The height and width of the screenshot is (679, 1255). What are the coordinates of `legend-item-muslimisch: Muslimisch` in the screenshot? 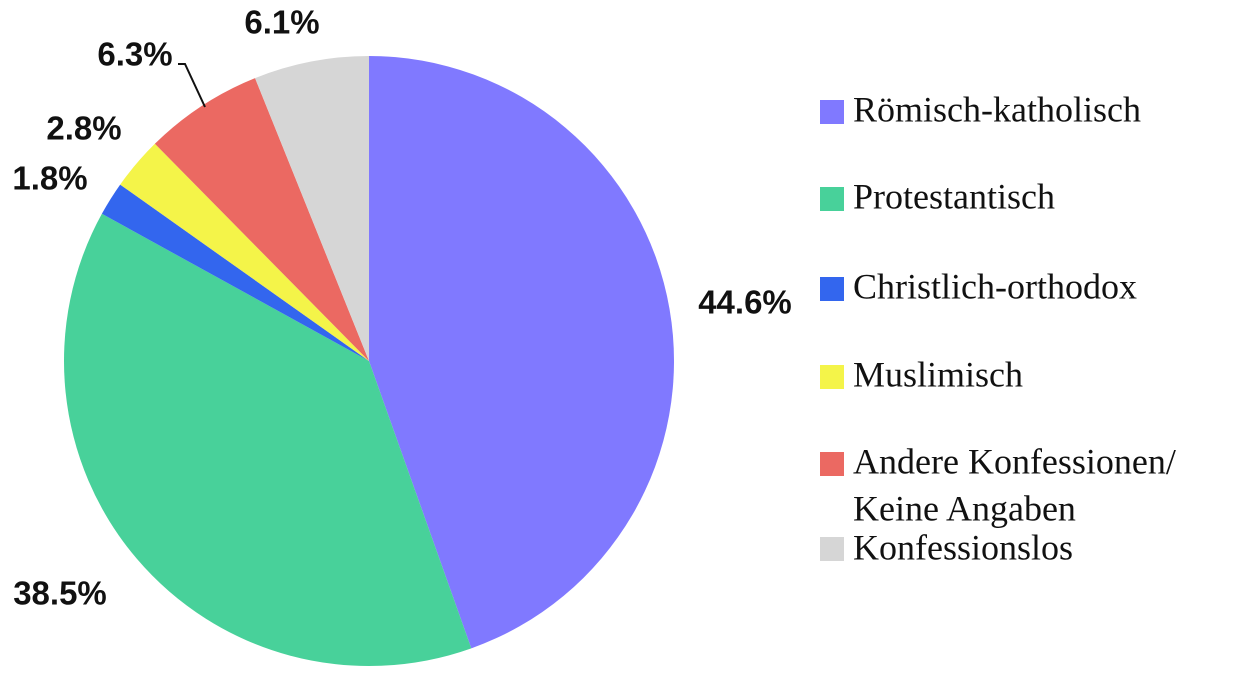 It's located at (921, 374).